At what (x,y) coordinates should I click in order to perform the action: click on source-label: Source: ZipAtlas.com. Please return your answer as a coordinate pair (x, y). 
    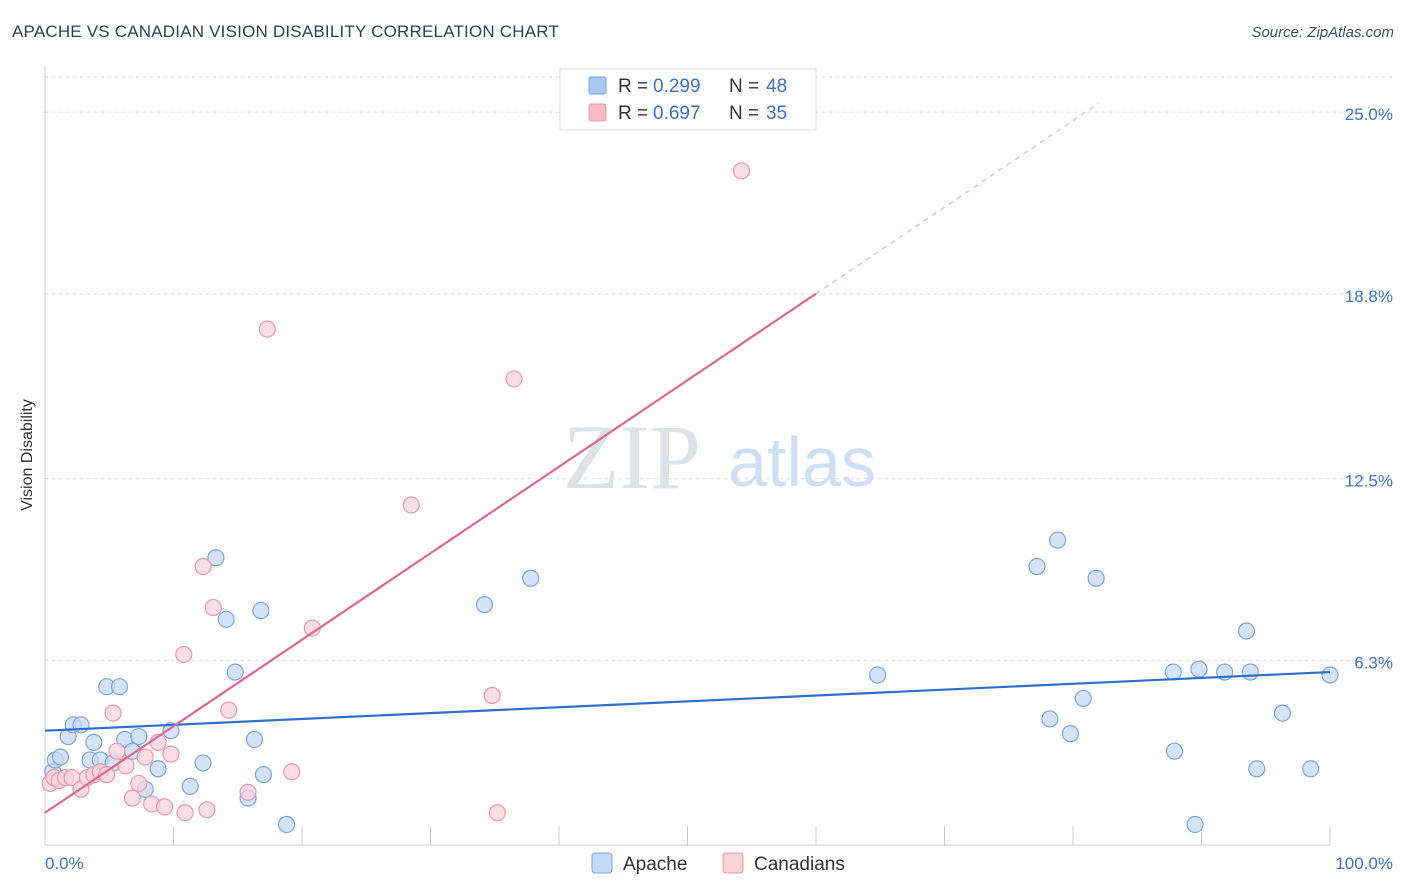
    Looking at the image, I should click on (1322, 32).